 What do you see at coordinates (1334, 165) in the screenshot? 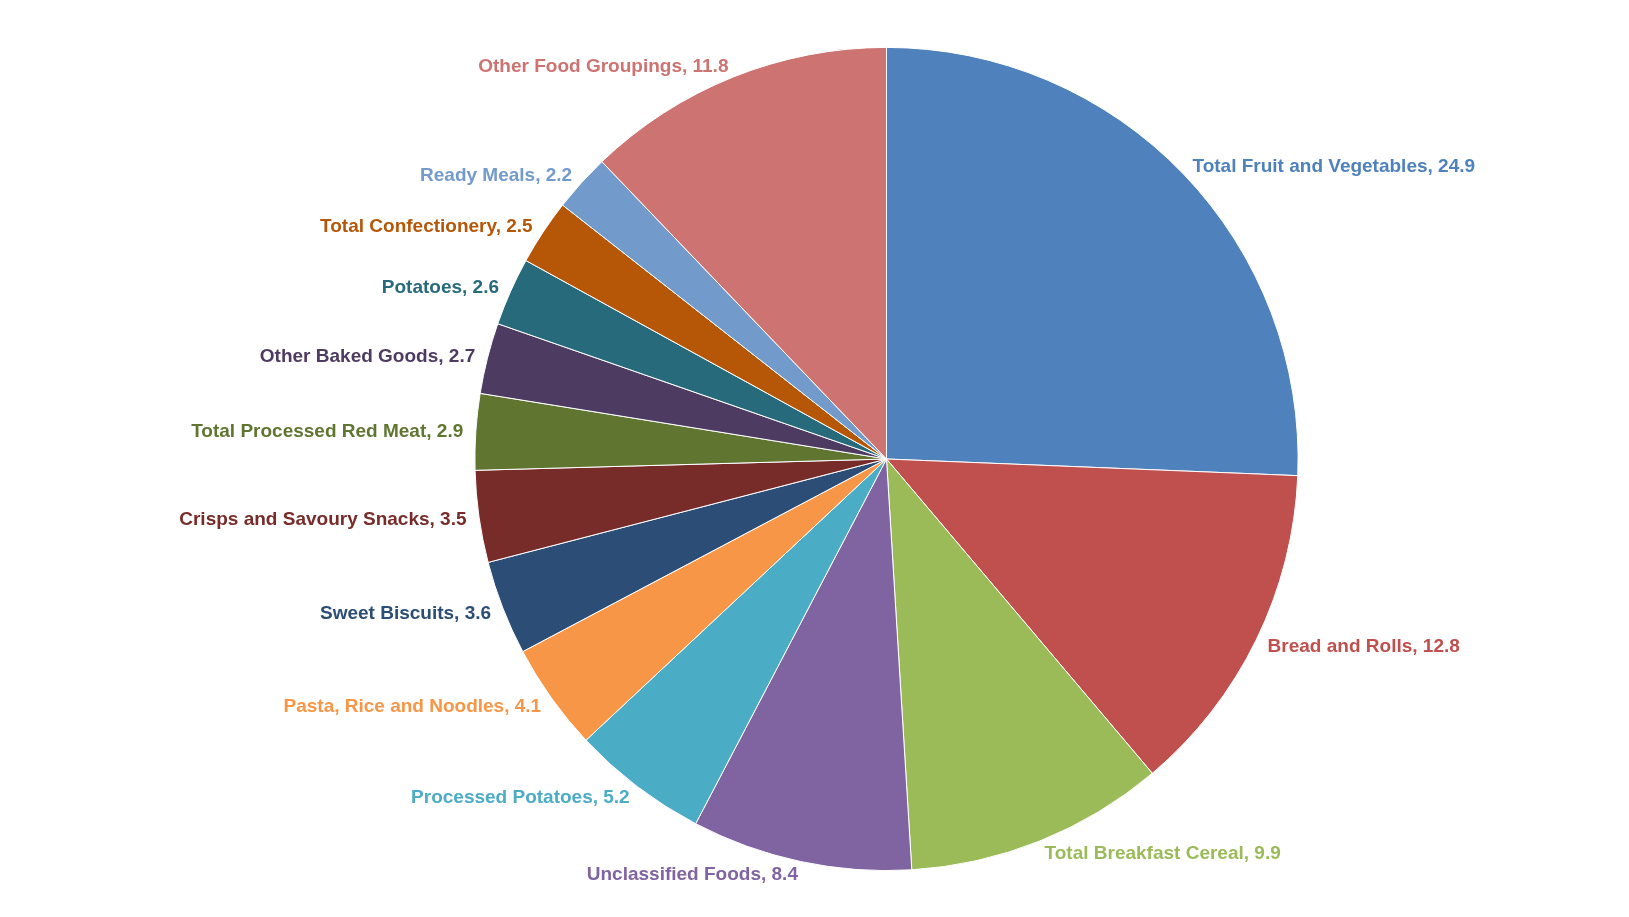
I see `slice-label: Total Fruit and Vegetables, 24.9` at bounding box center [1334, 165].